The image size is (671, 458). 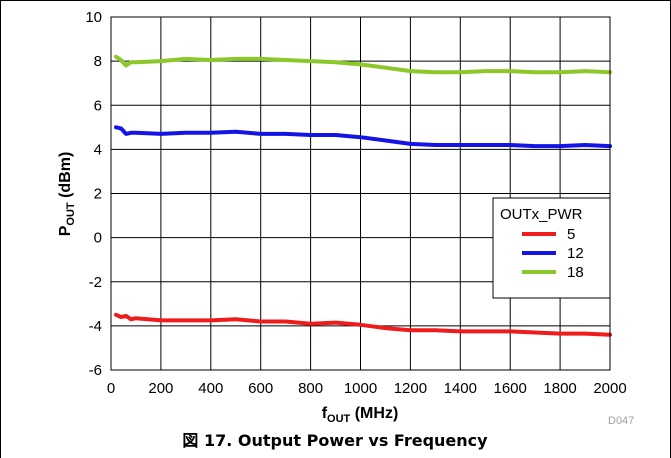 What do you see at coordinates (410, 388) in the screenshot?
I see `x-tick-label: 1200` at bounding box center [410, 388].